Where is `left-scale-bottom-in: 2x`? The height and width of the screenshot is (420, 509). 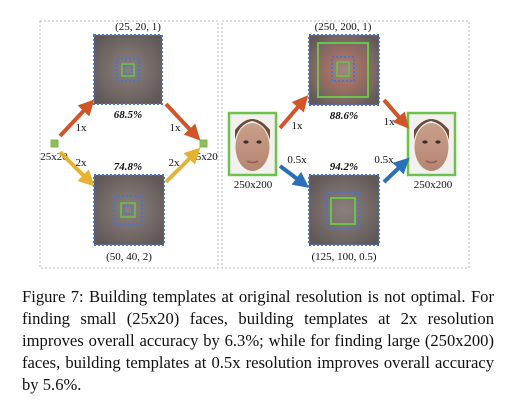
left-scale-bottom-in: 2x is located at coordinates (82, 163).